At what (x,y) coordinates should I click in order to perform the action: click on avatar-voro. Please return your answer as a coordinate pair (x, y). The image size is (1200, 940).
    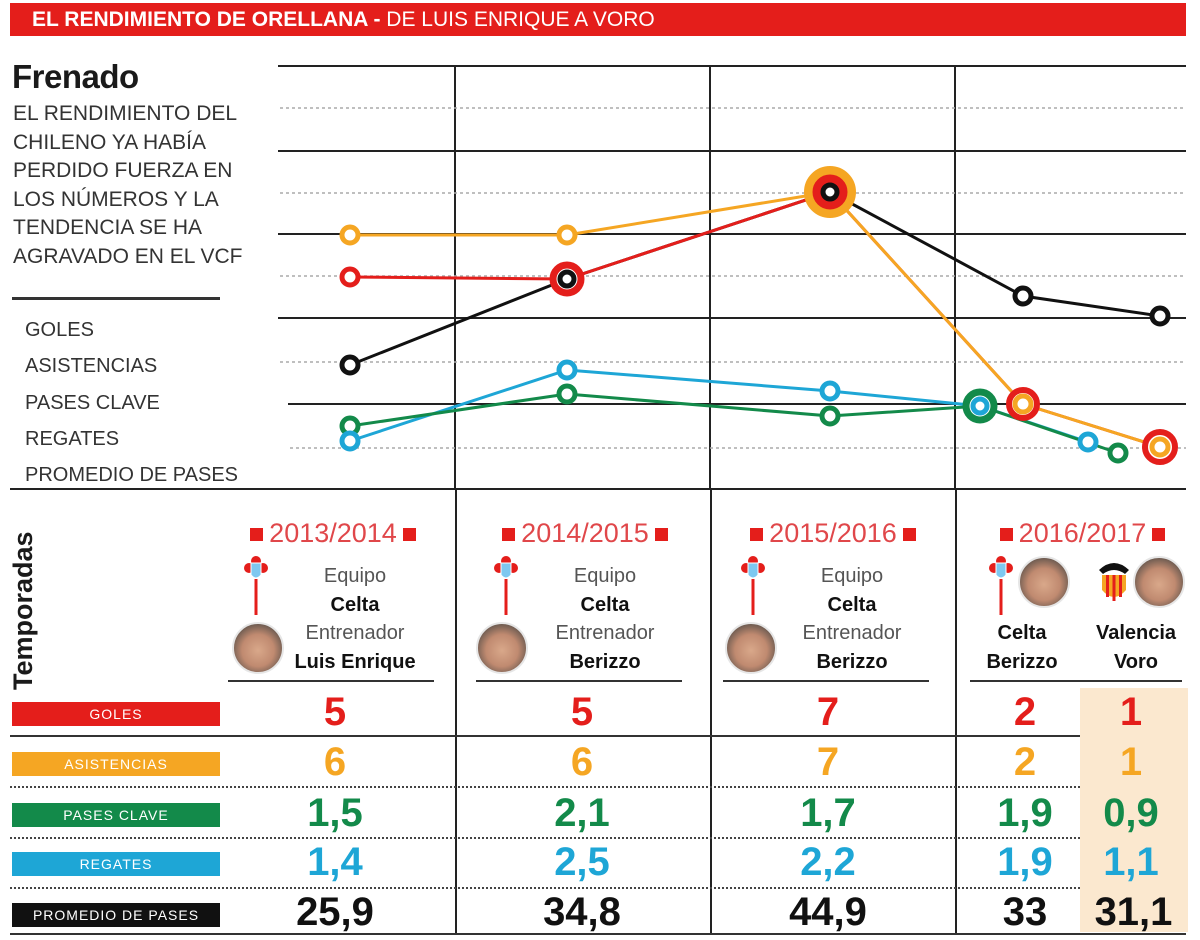
    Looking at the image, I should click on (1159, 582).